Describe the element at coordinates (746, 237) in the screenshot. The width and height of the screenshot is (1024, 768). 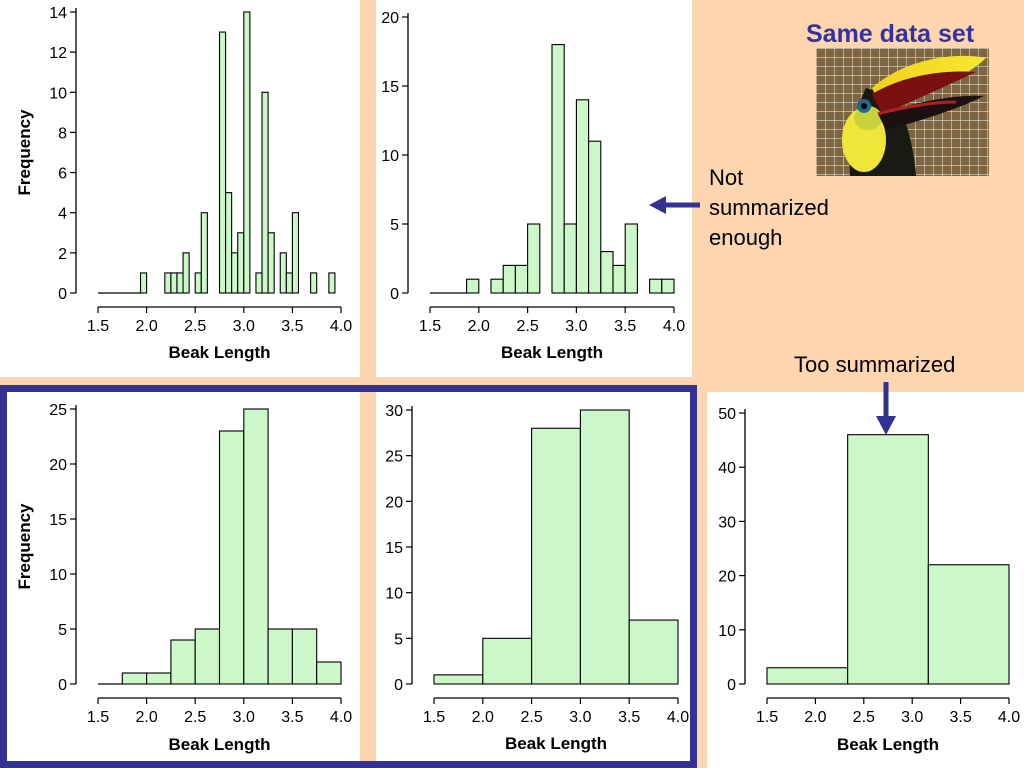
I see `note-line-3: enough` at that location.